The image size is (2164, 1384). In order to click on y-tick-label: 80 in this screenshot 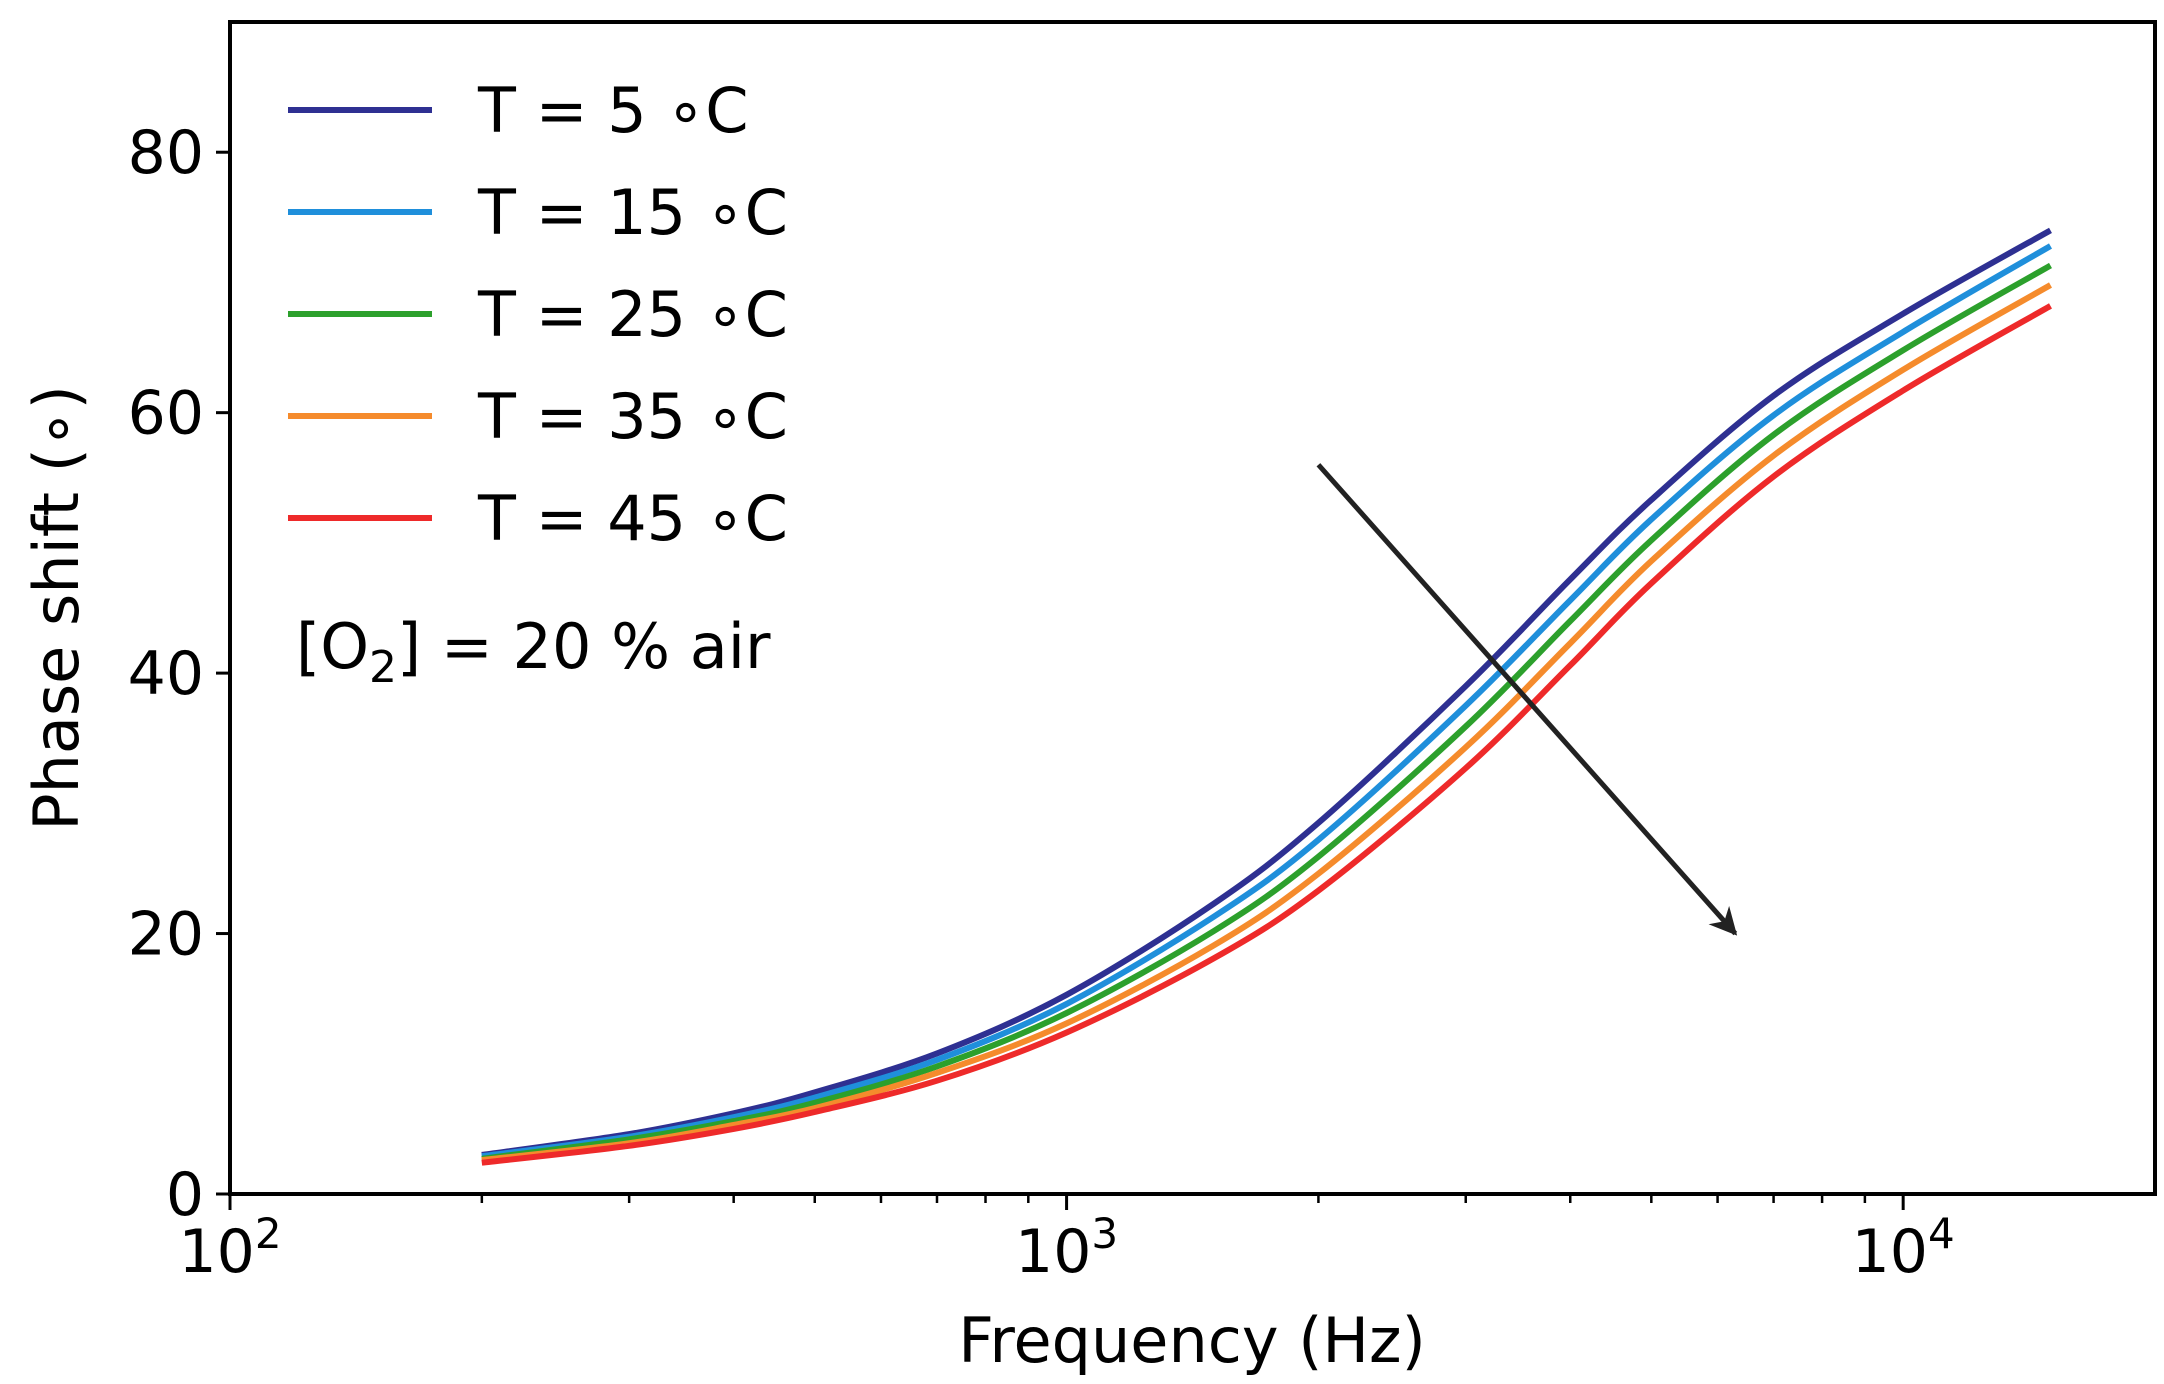, I will do `click(166, 153)`.